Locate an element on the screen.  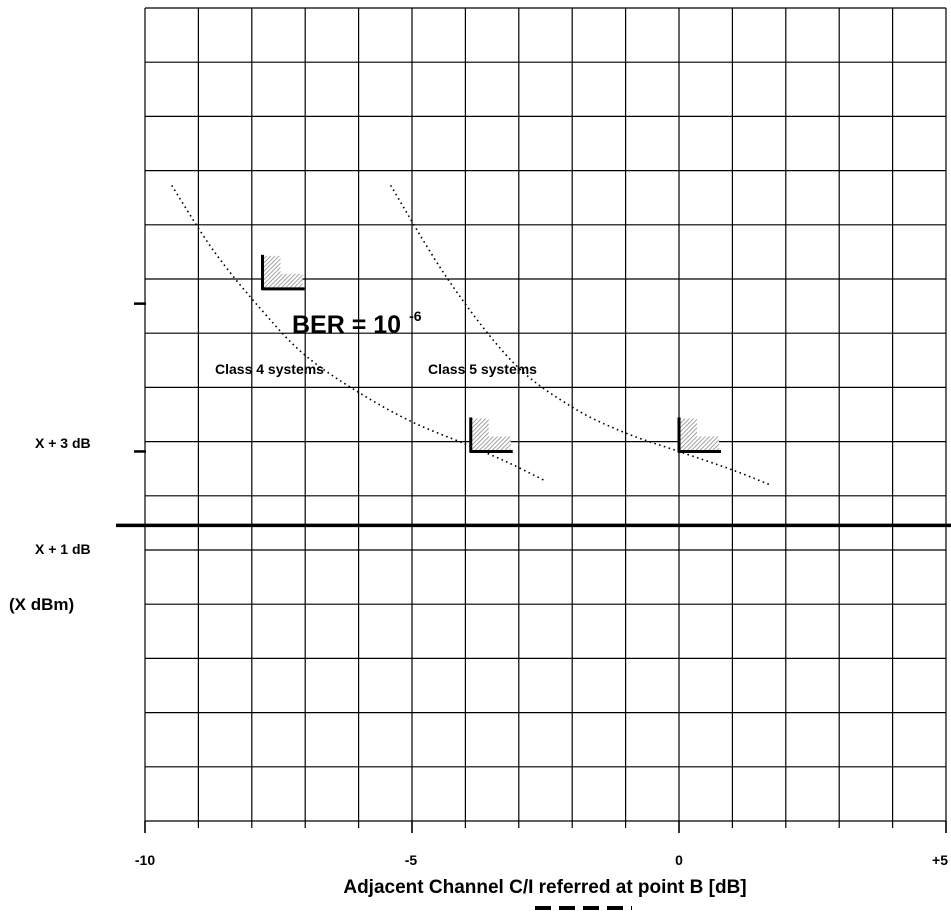
x-tick-label: +5 is located at coordinates (940, 860).